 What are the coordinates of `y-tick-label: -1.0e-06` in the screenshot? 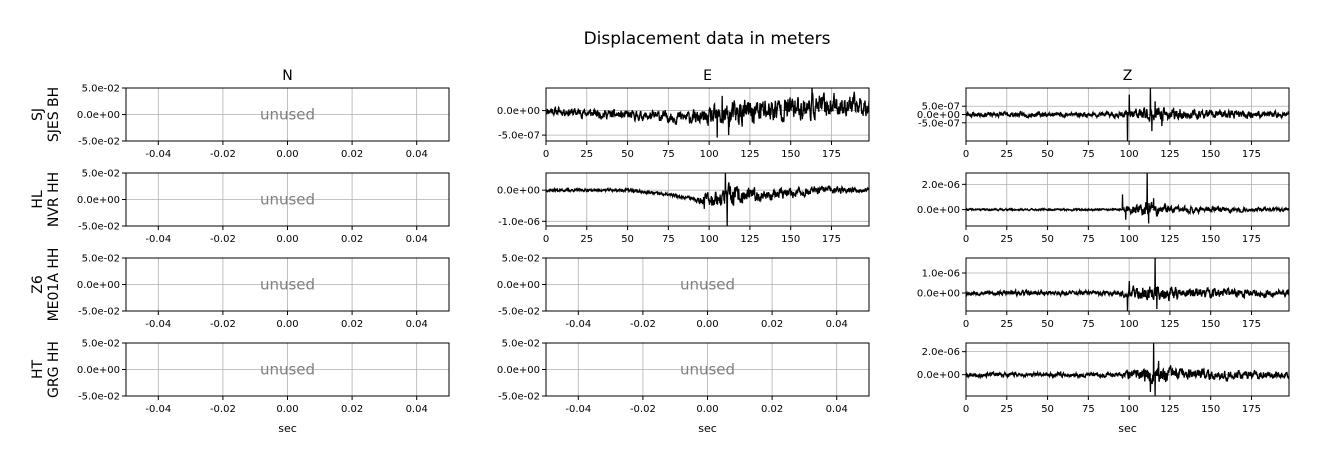 It's located at (519, 222).